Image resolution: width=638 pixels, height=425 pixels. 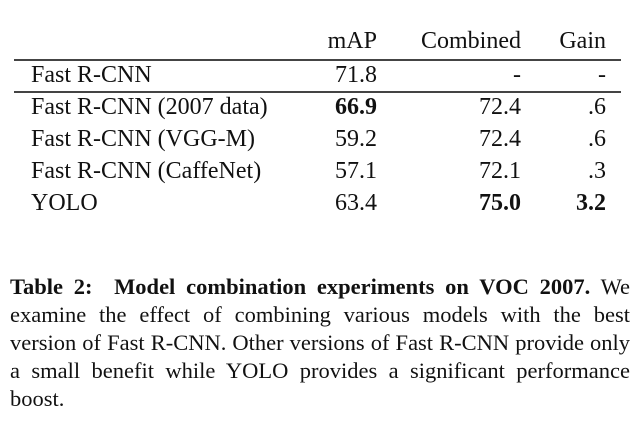 What do you see at coordinates (64, 203) in the screenshot?
I see `cell-model: YOLO` at bounding box center [64, 203].